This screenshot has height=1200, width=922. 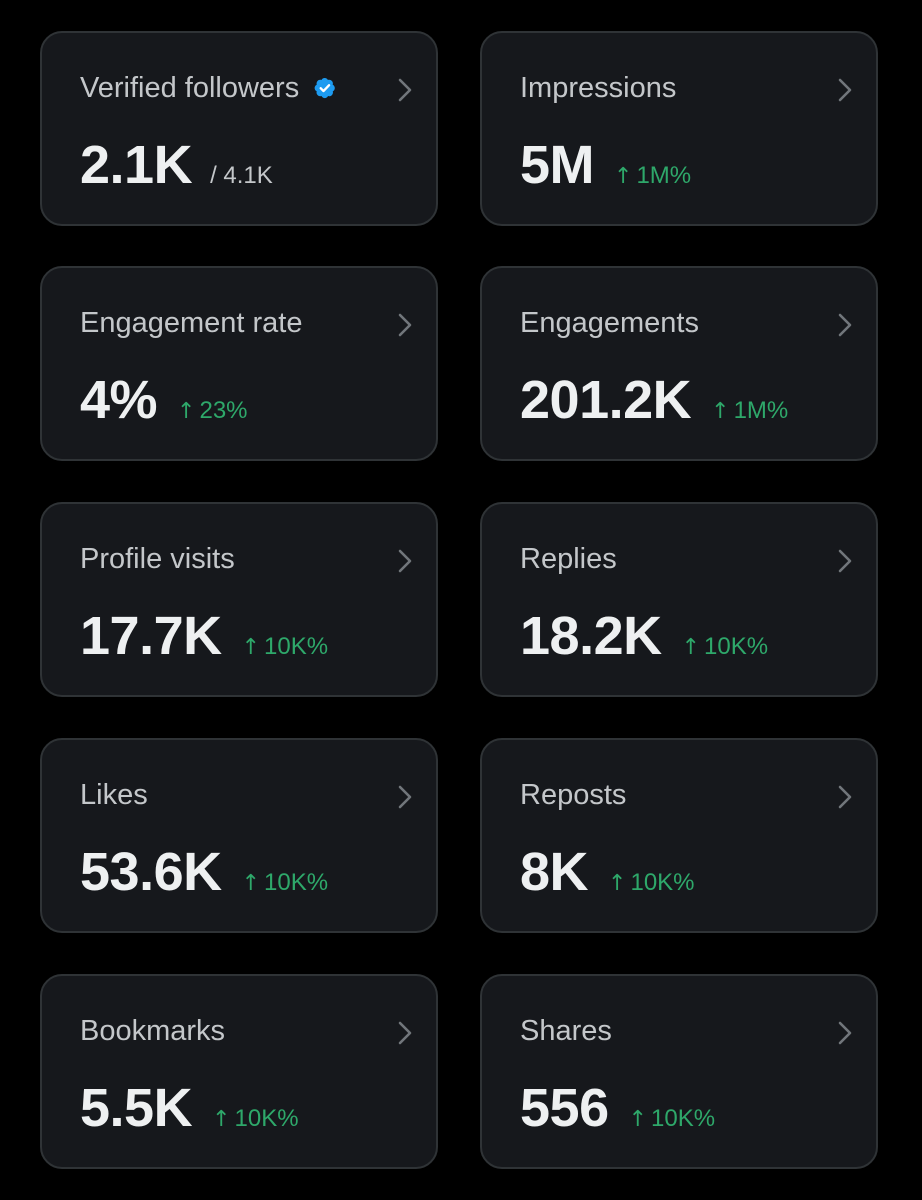 I want to click on card-title: Engagement rate, so click(x=191, y=323).